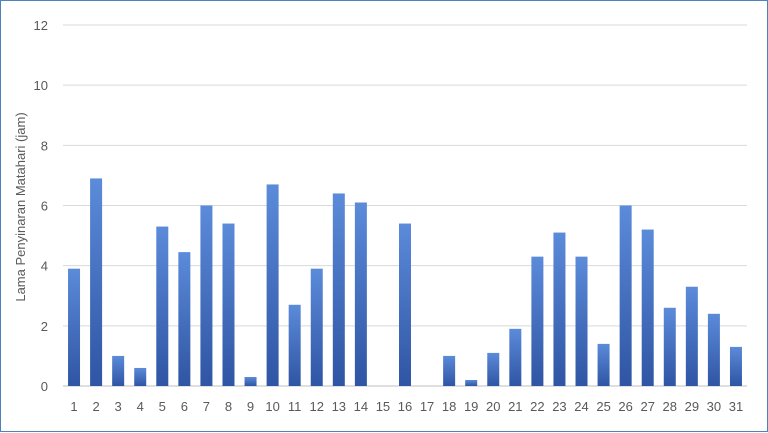 The height and width of the screenshot is (433, 768). What do you see at coordinates (515, 406) in the screenshot?
I see `x-tick-label: 21` at bounding box center [515, 406].